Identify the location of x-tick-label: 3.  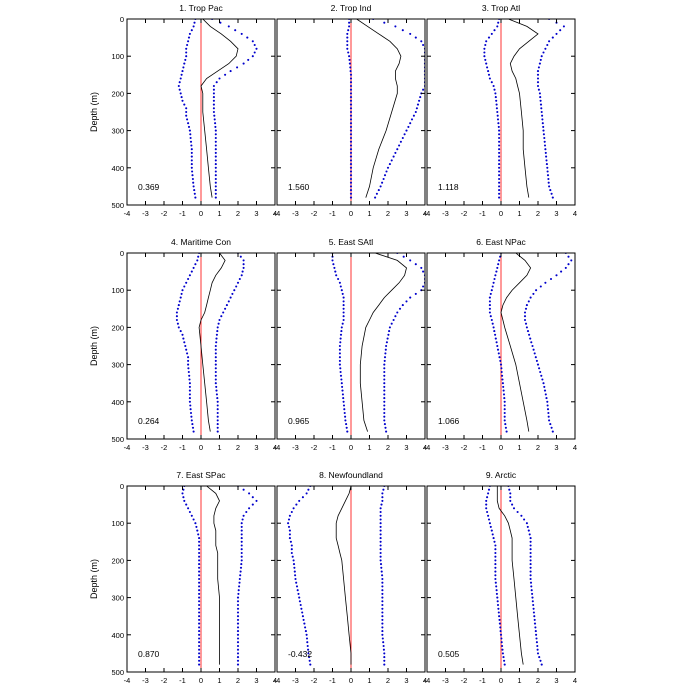
(256, 447).